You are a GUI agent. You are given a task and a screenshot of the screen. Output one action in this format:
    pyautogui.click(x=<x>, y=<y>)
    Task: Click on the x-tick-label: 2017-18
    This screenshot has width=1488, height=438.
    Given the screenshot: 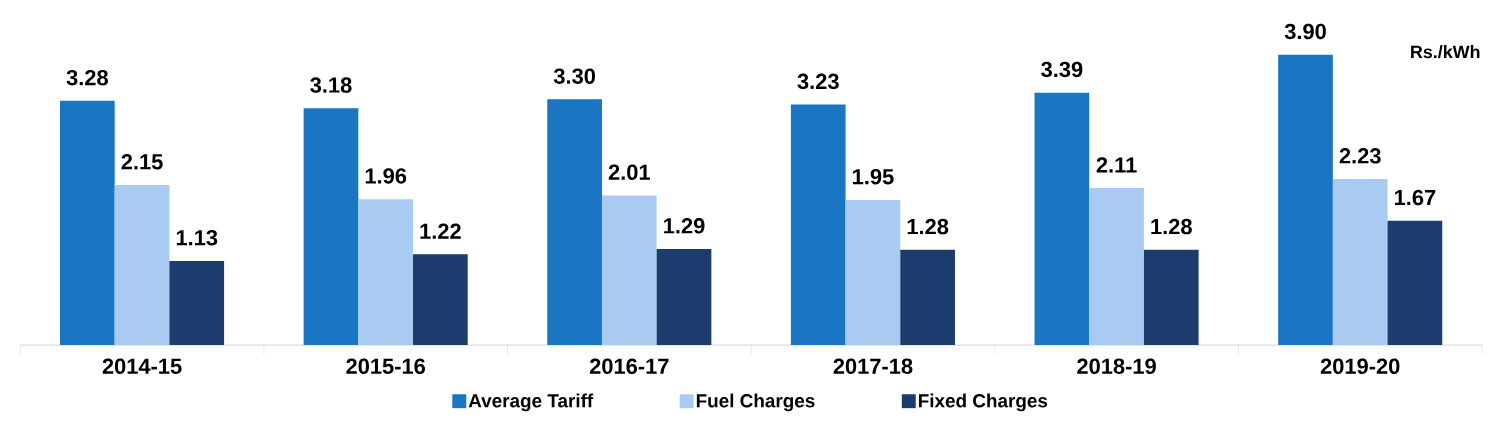 What is the action you would take?
    pyautogui.click(x=873, y=366)
    